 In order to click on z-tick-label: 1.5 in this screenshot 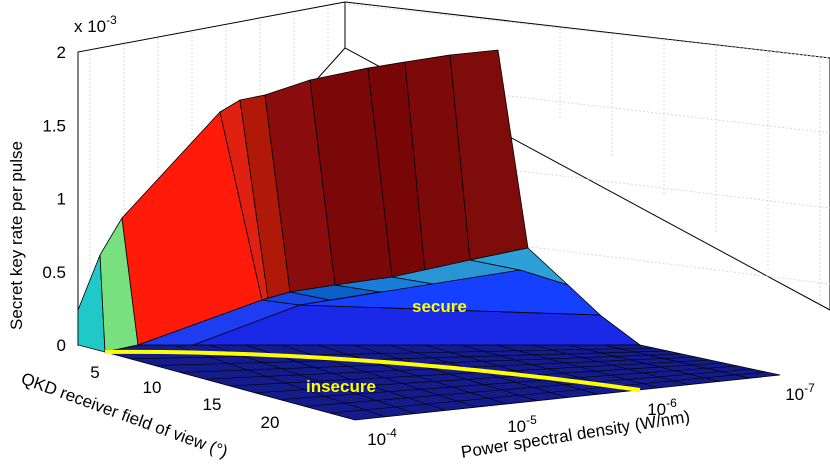, I will do `click(54, 125)`.